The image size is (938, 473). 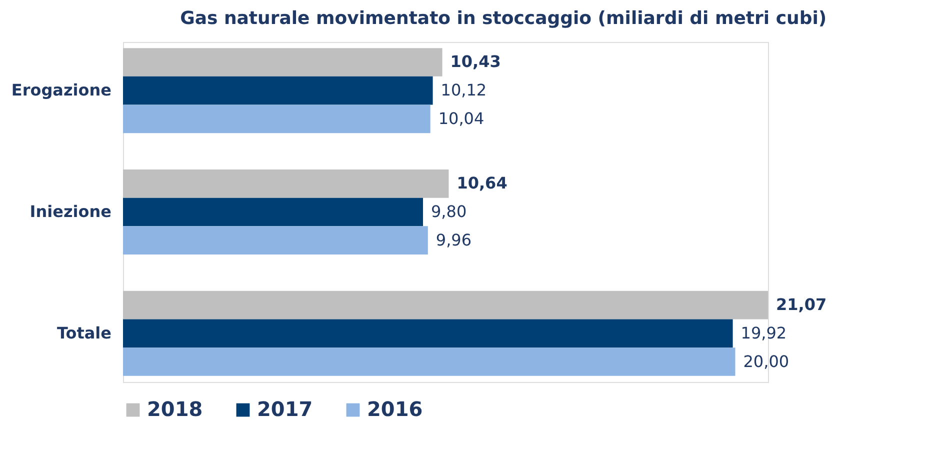 What do you see at coordinates (285, 409) in the screenshot?
I see `legend-label: 2017` at bounding box center [285, 409].